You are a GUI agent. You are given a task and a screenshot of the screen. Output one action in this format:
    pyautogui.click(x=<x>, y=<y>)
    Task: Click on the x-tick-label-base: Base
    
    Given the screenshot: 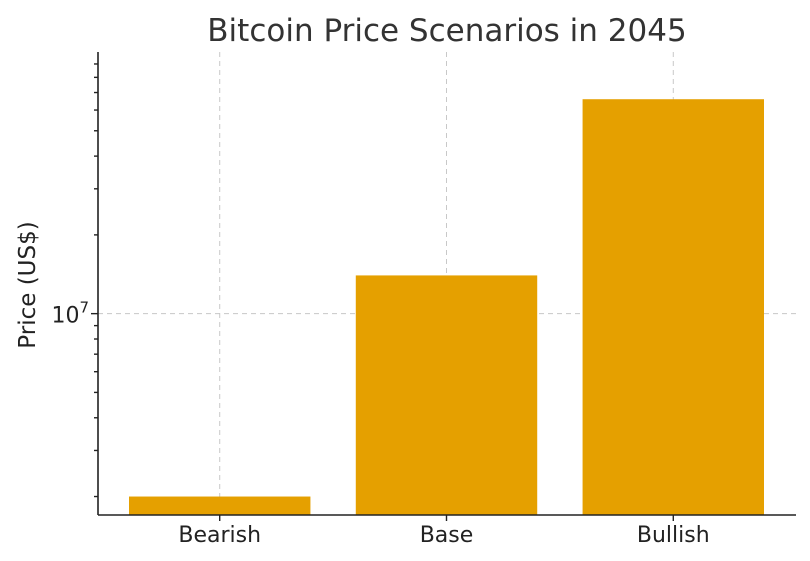 What is the action you would take?
    pyautogui.click(x=447, y=535)
    